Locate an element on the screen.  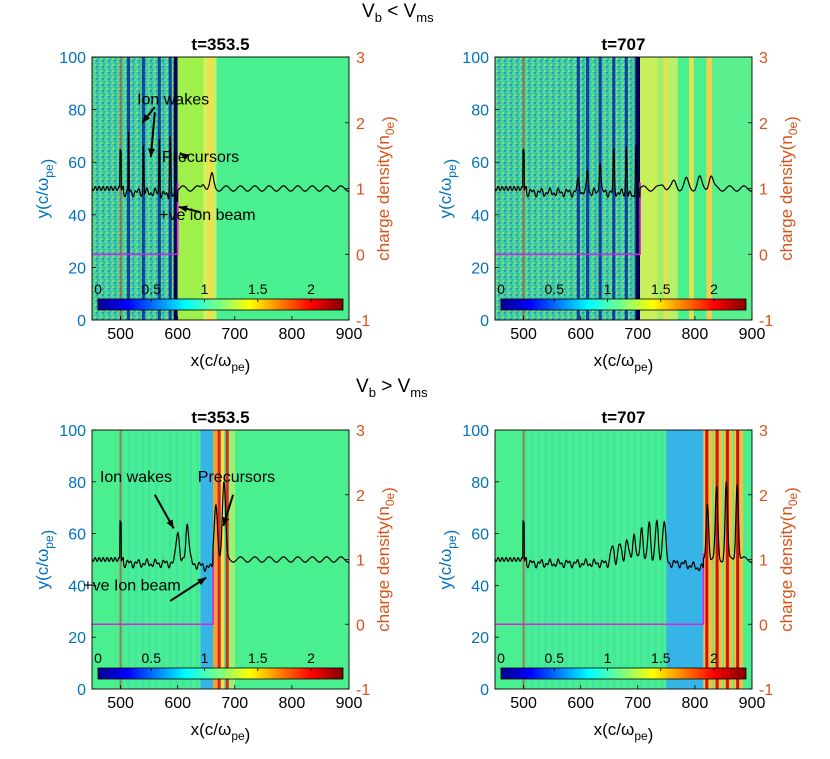
shock-front-stripe is located at coordinates (175, 188).